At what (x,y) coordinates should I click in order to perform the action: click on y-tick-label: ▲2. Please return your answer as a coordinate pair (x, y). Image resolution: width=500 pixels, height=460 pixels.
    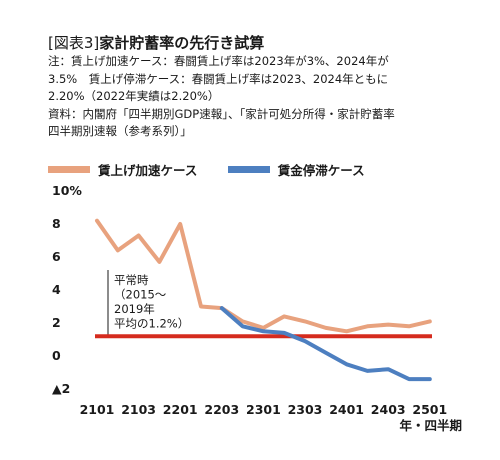
    Looking at the image, I should click on (61, 388).